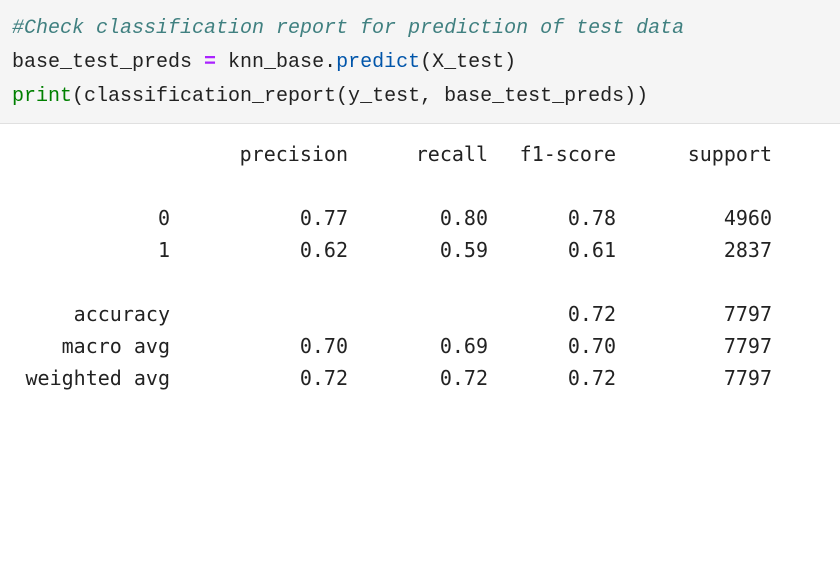 The width and height of the screenshot is (840, 586). Describe the element at coordinates (42, 96) in the screenshot. I see `code-builtin-print: print` at that location.